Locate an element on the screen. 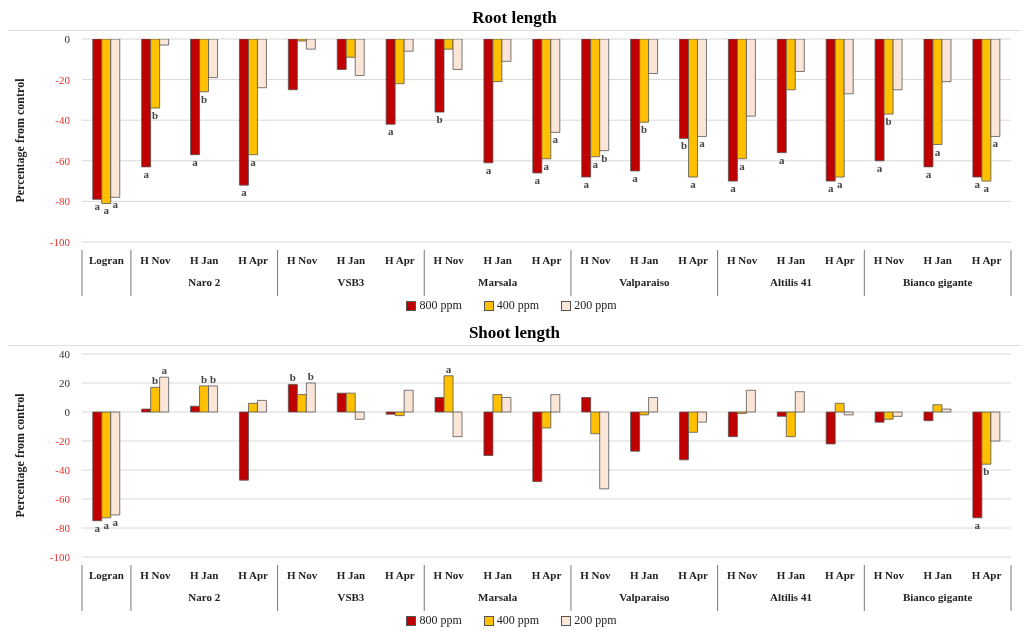 Image resolution: width=1029 pixels, height=636 pixels. y-tick-label: 20 is located at coordinates (65, 383).